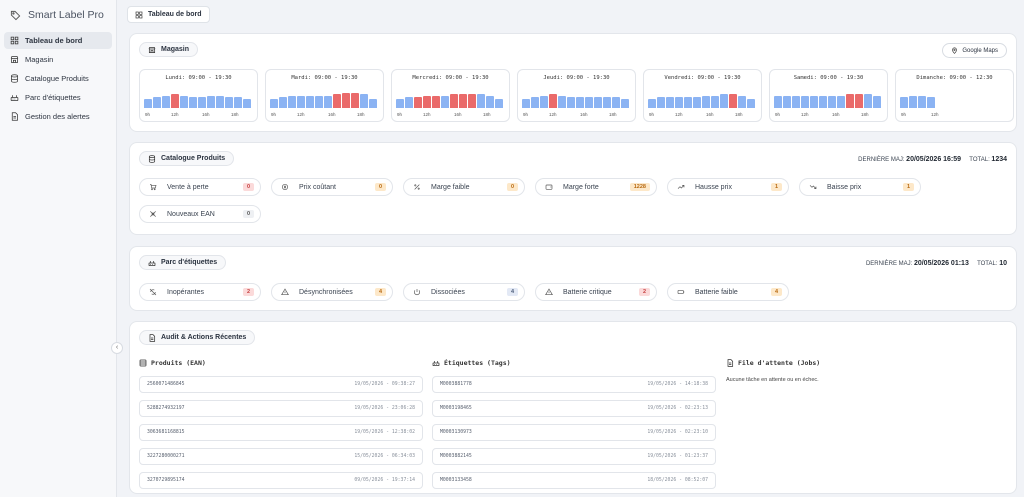  What do you see at coordinates (332, 187) in the screenshot?
I see `catalogue-filter: Prix coûtant 0` at bounding box center [332, 187].